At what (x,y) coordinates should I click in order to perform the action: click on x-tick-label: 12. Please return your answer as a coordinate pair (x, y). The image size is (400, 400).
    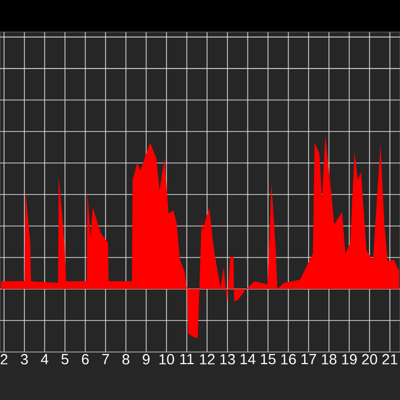
    Looking at the image, I should click on (207, 359).